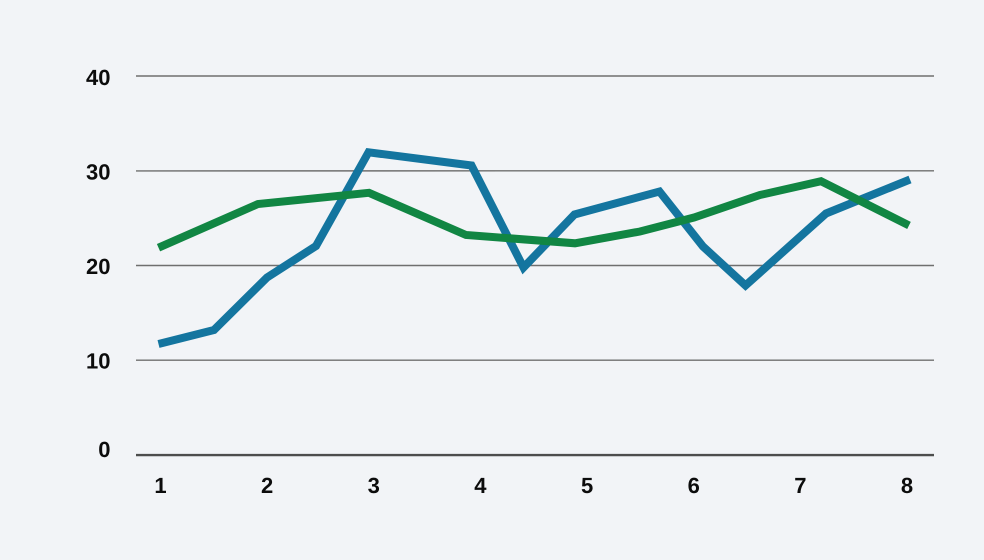 This screenshot has width=984, height=560. Describe the element at coordinates (480, 485) in the screenshot. I see `svg-text: 4` at that location.